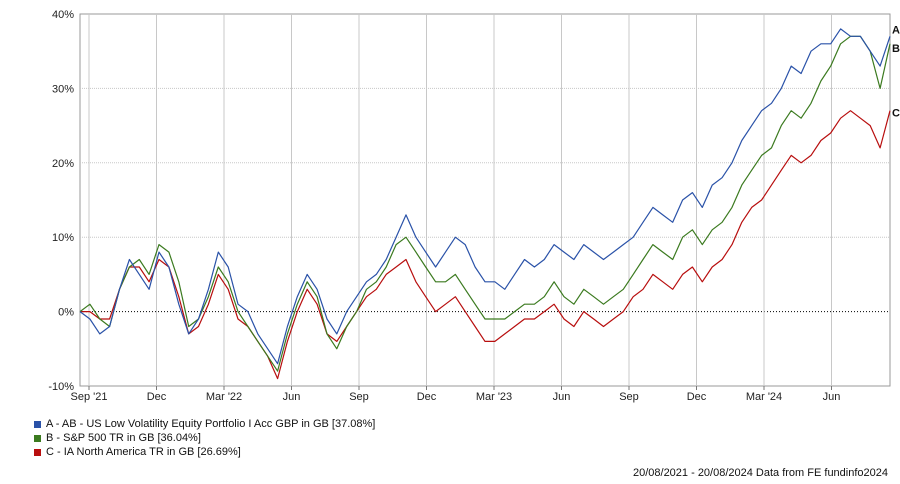  Describe the element at coordinates (63, 238) in the screenshot. I see `y-tick-label: 10%` at that location.